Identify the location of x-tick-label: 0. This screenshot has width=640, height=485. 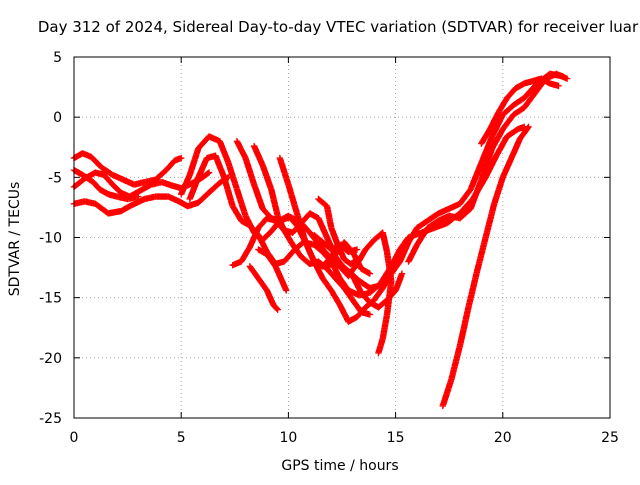
(74, 438).